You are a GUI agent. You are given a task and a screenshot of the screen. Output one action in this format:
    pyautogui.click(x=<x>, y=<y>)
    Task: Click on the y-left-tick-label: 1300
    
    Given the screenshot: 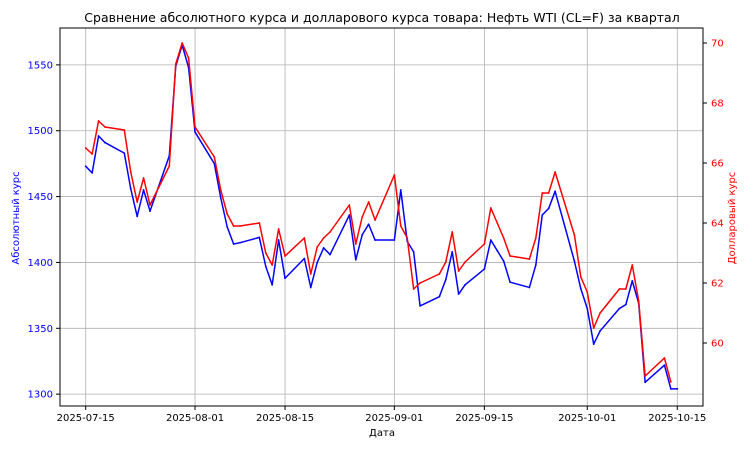 What is the action you would take?
    pyautogui.click(x=40, y=395)
    